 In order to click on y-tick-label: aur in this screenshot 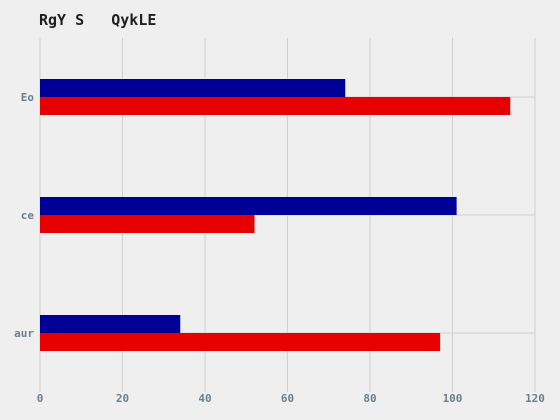, I will do `click(24, 333)`.